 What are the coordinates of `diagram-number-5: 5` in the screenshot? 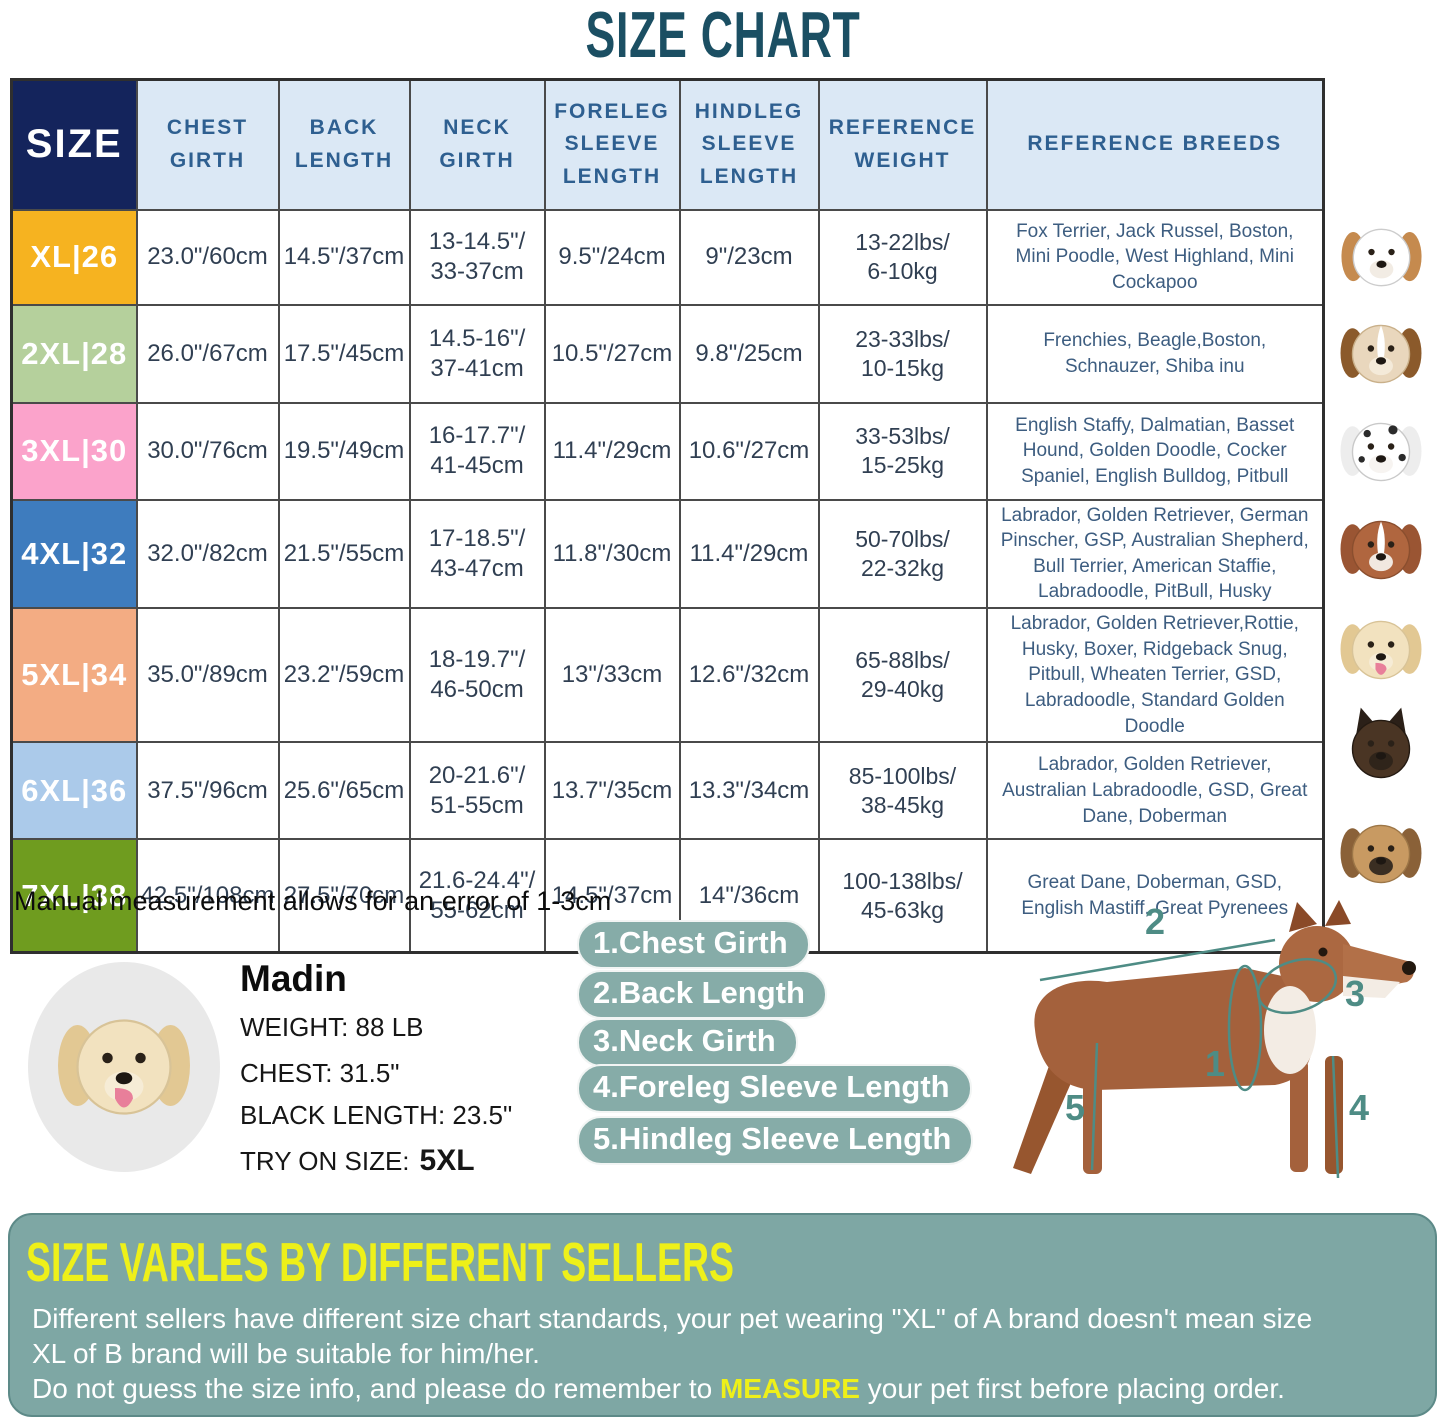 It's located at (1075, 1107).